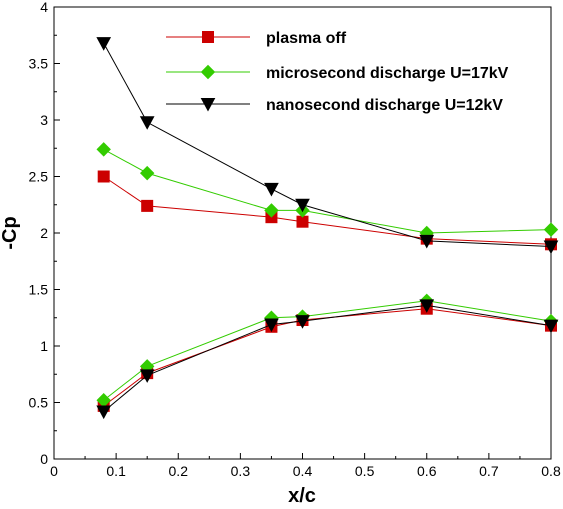 The width and height of the screenshot is (563, 509). Describe the element at coordinates (384, 105) in the screenshot. I see `legend-label: nanosecond discharge U=12kV` at that location.